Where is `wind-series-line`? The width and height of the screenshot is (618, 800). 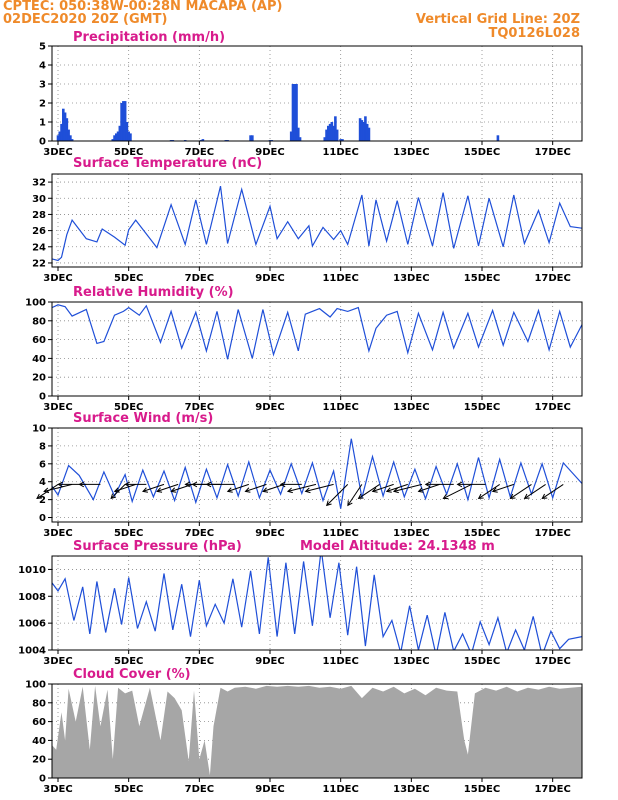
wind-series-line is located at coordinates (317, 473).